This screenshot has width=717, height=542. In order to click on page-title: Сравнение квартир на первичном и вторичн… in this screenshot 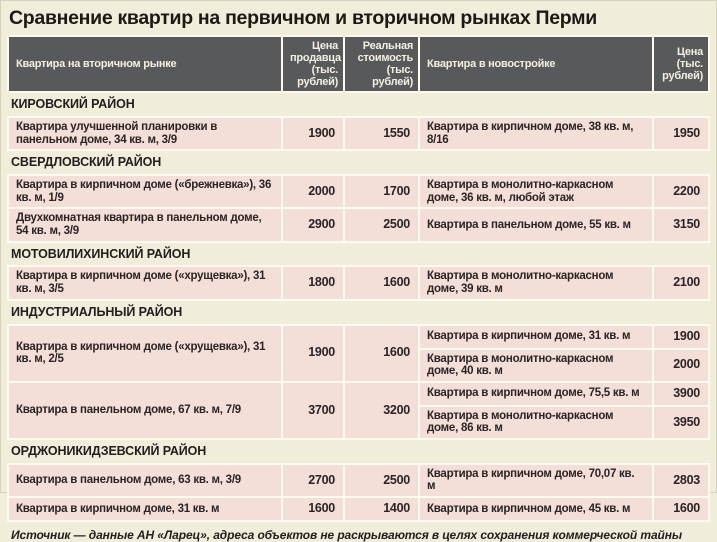, I will do `click(303, 18)`.